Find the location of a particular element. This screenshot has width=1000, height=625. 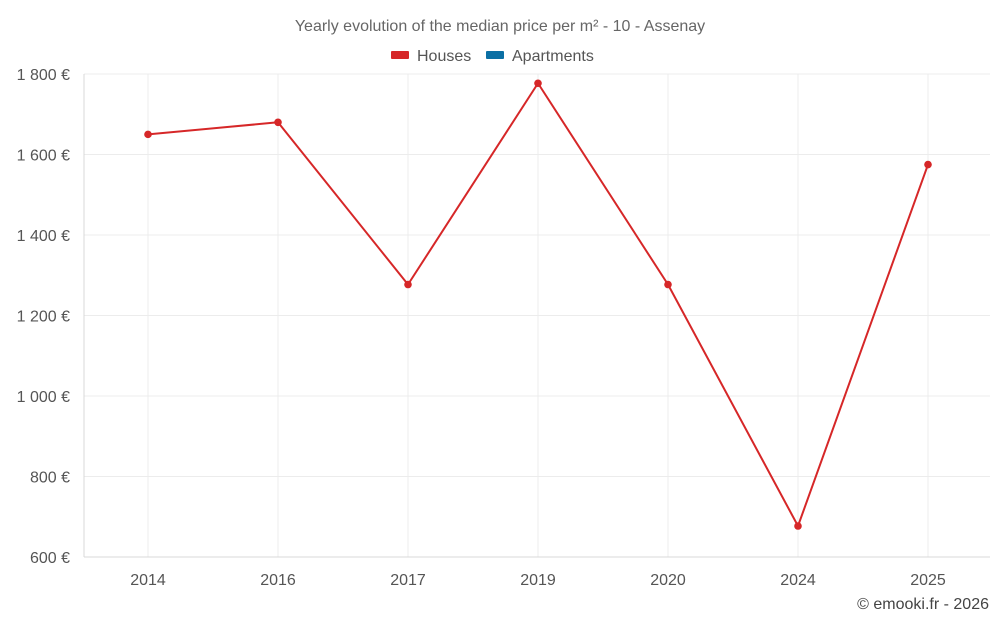

y-axis-tick-label: 1 000 € is located at coordinates (43, 397).